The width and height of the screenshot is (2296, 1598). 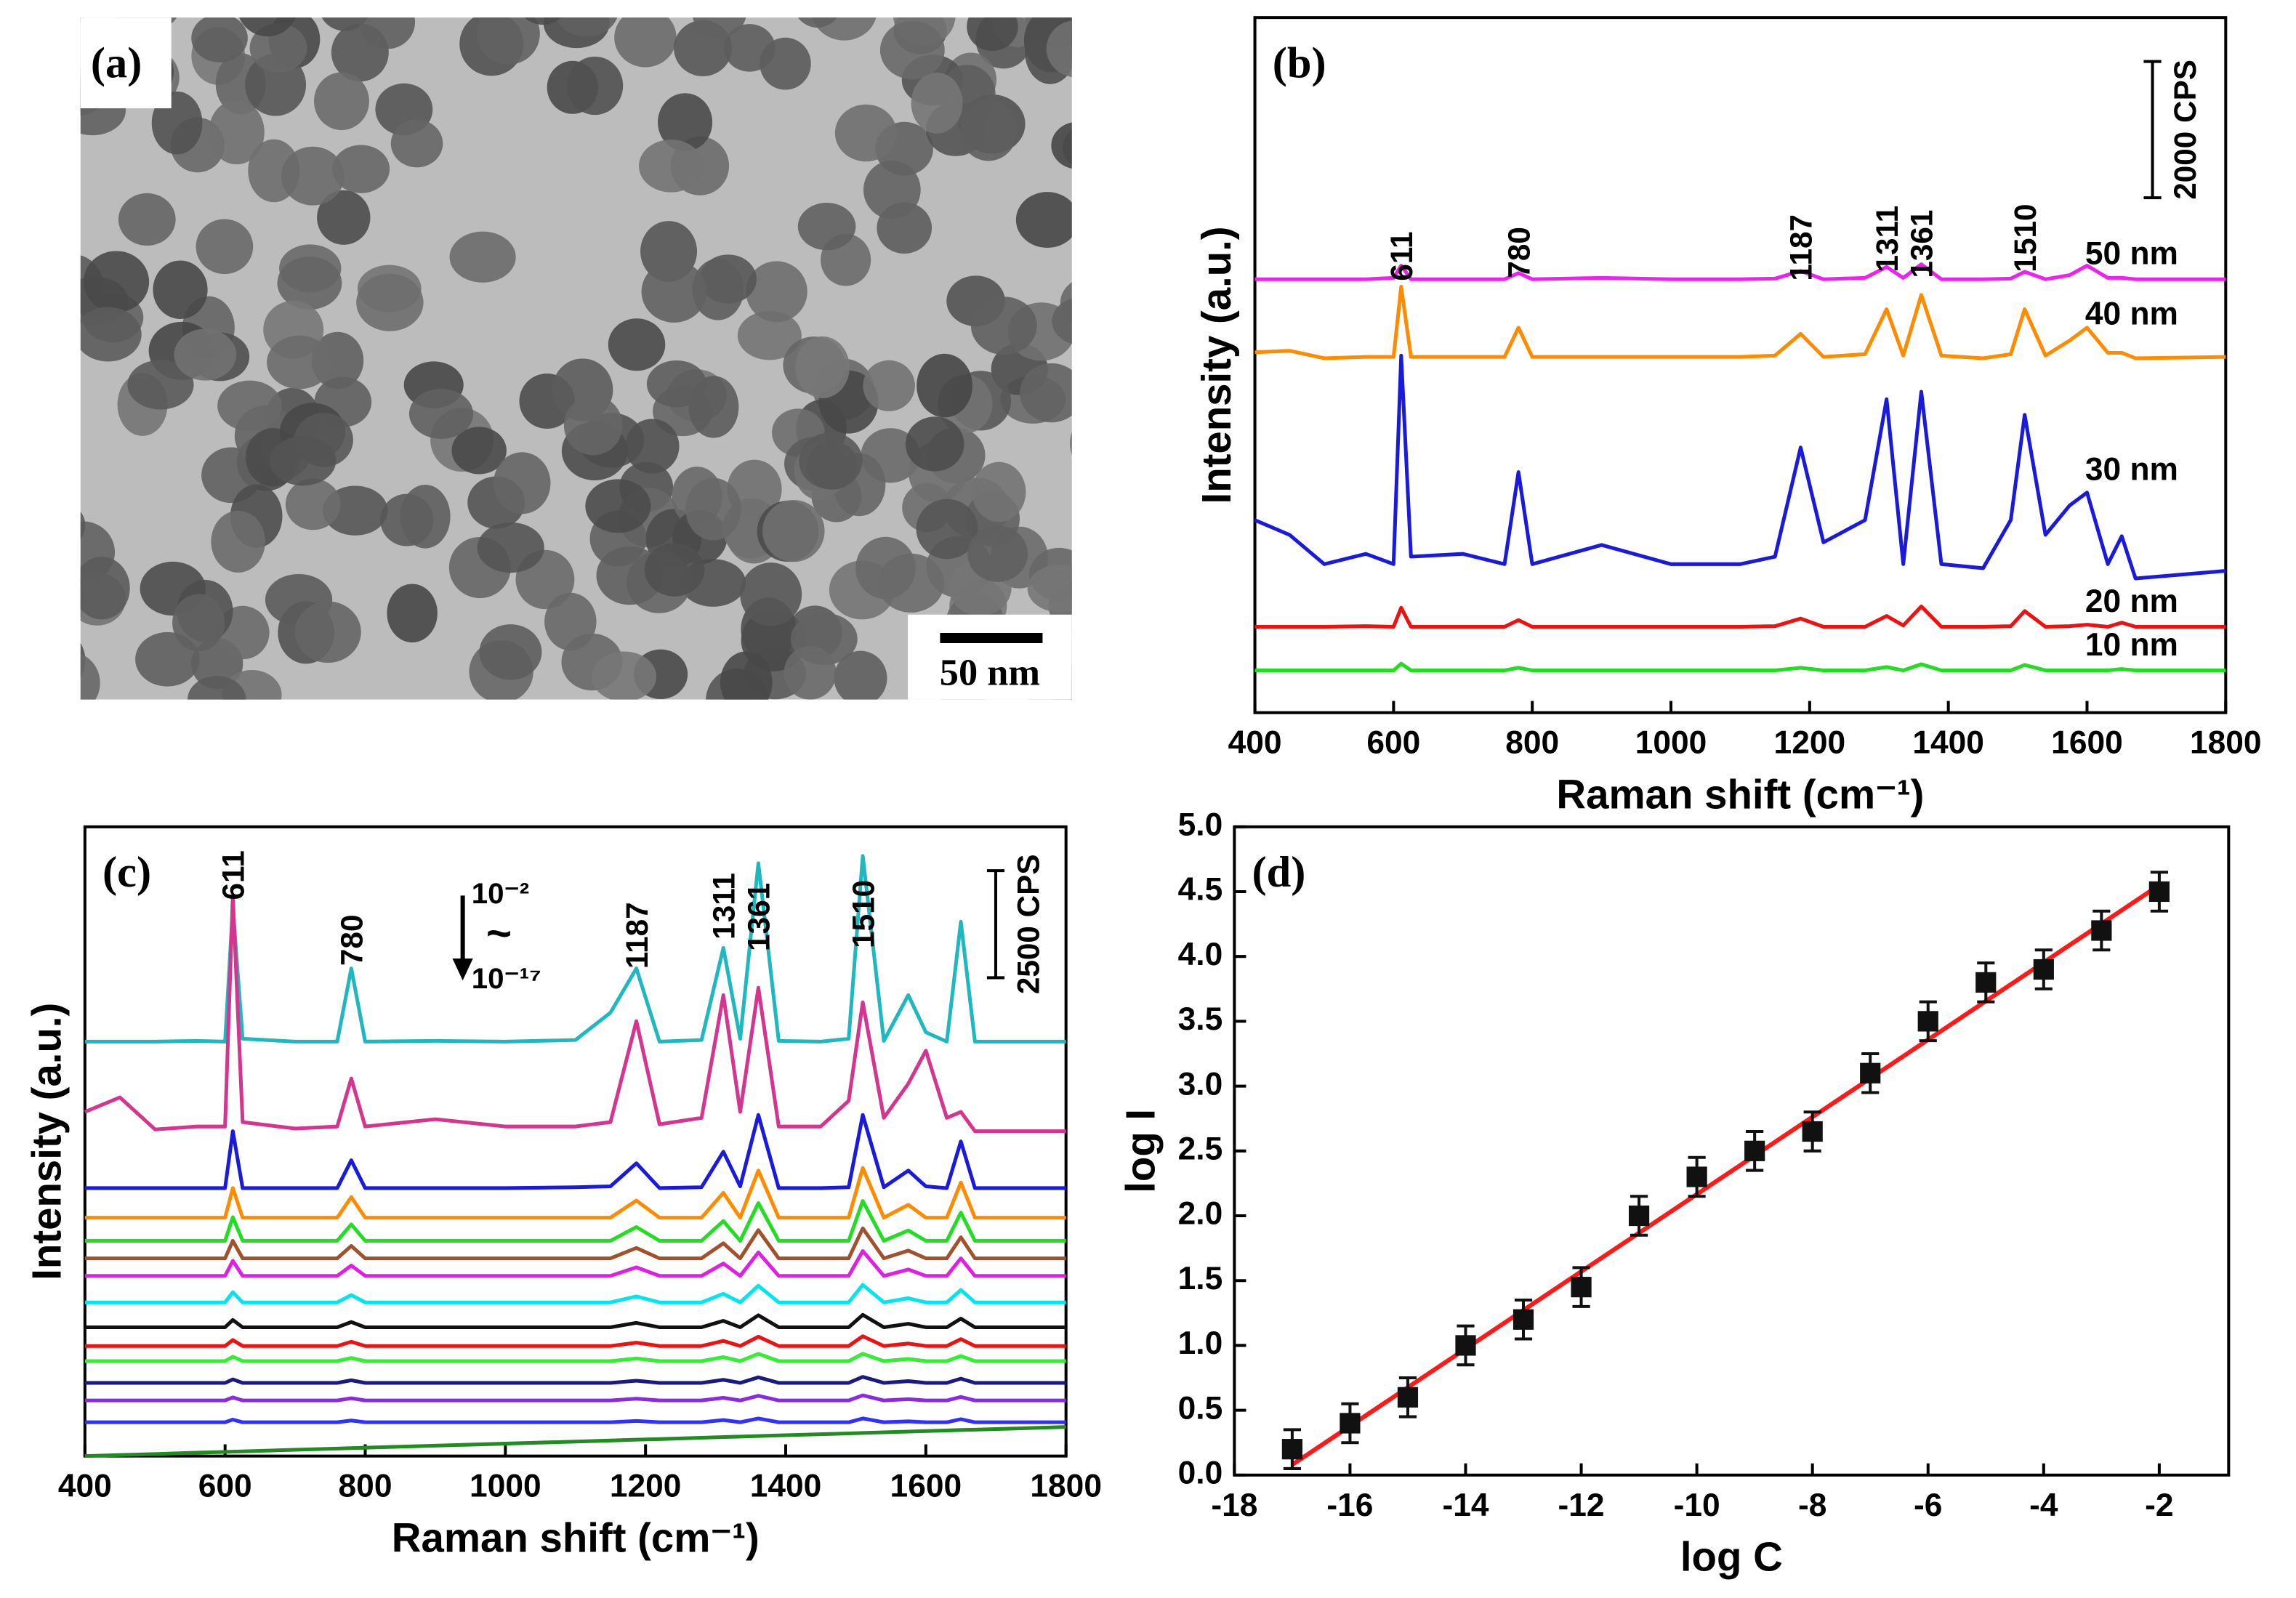 What do you see at coordinates (1140, 1151) in the screenshot?
I see `y-axis-label: log I` at bounding box center [1140, 1151].